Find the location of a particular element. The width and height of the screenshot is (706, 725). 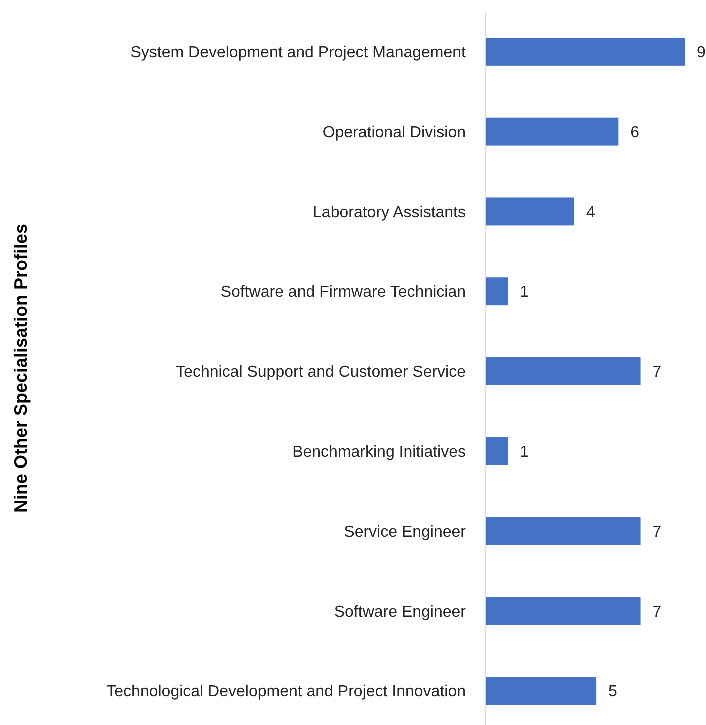

y-tick-label: Software Engineer is located at coordinates (400, 612).